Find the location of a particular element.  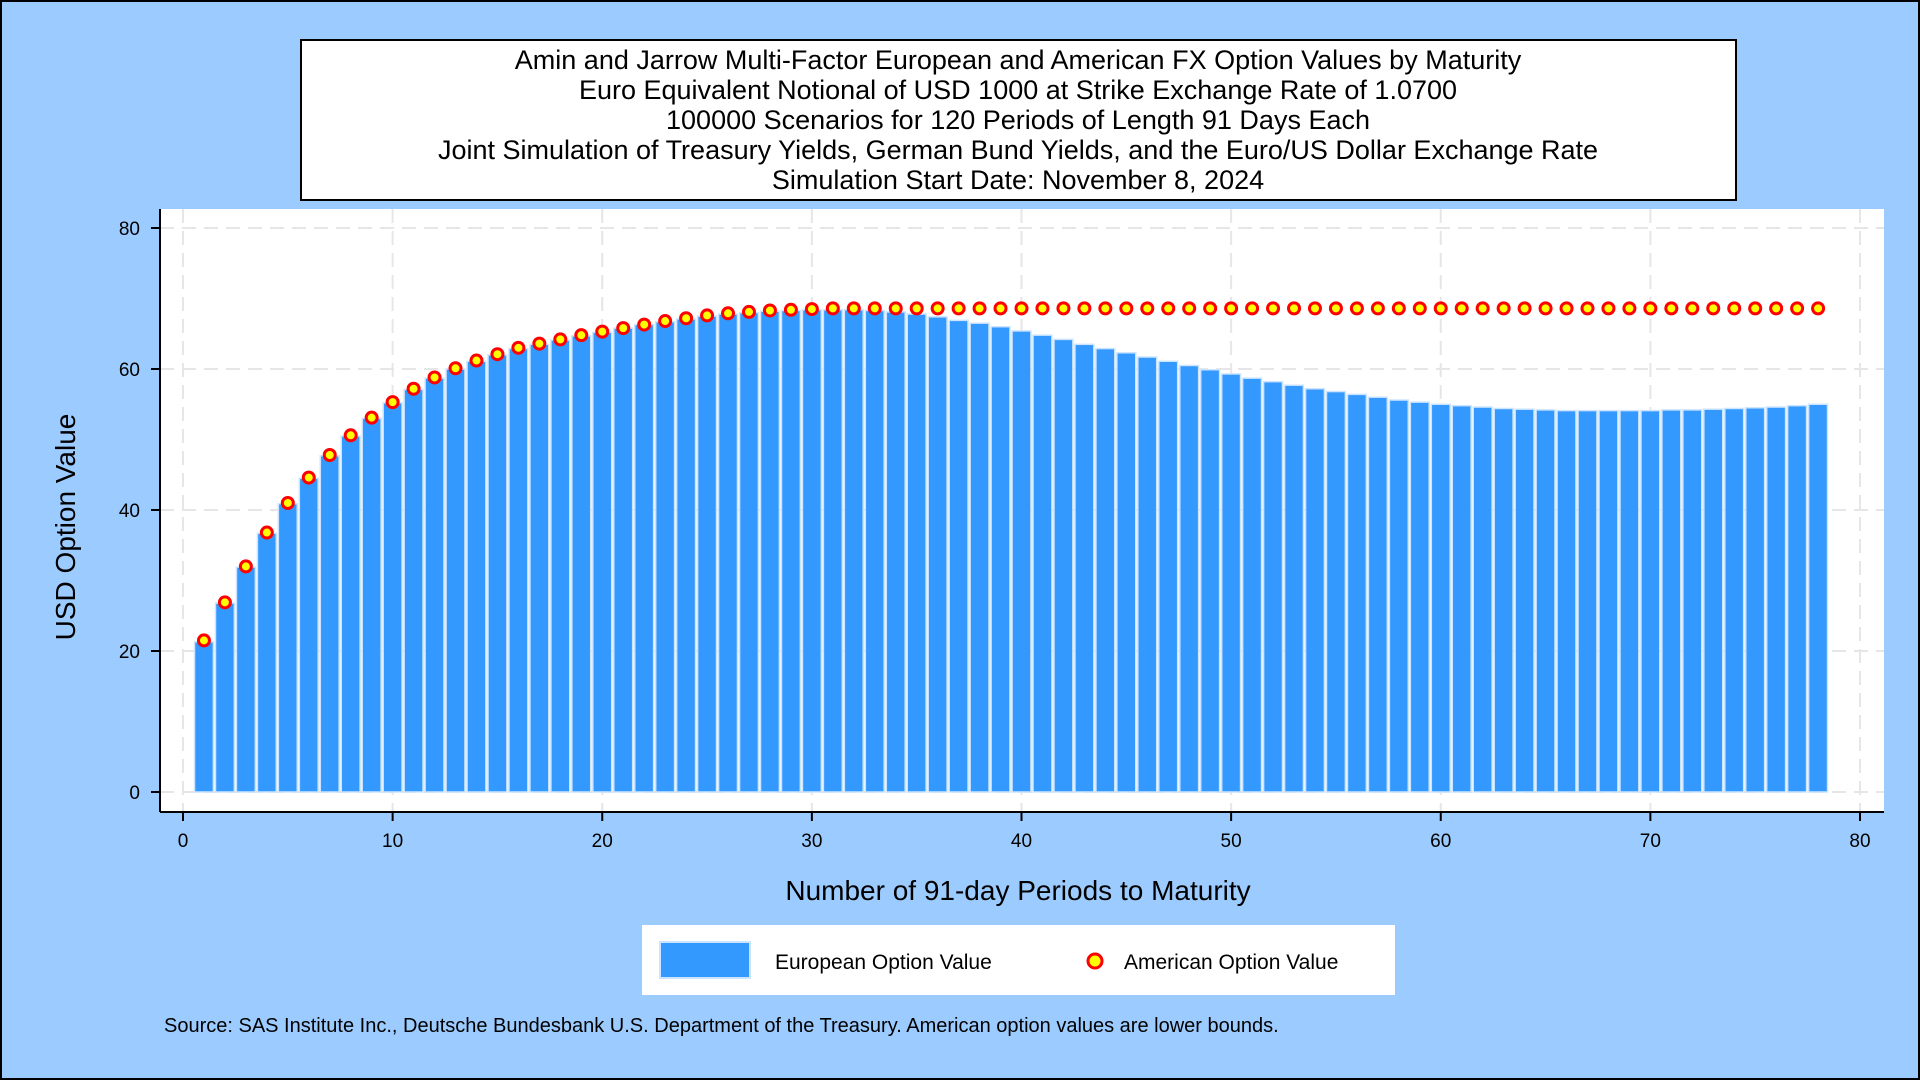

x-tick-label-2: 20 is located at coordinates (602, 841).